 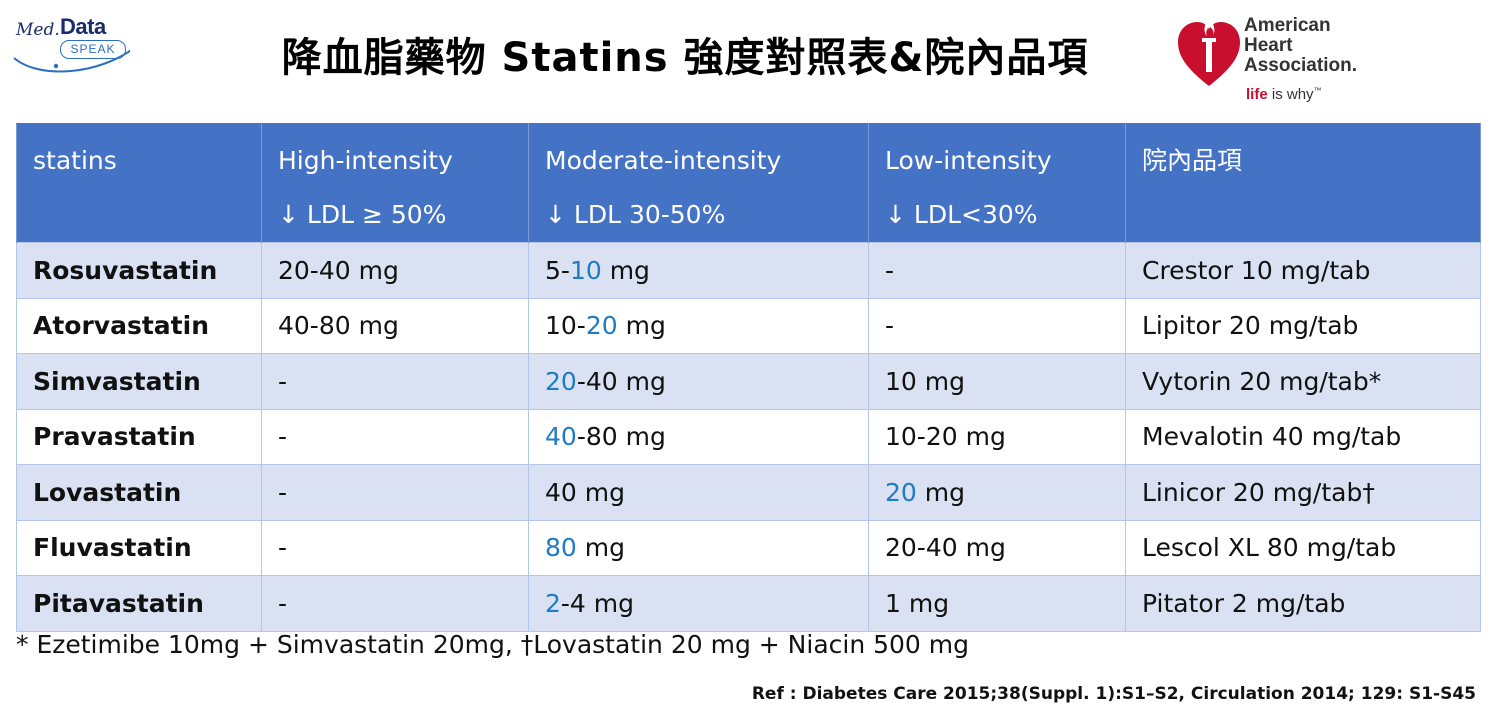 What do you see at coordinates (139, 183) in the screenshot?
I see `header-statins: statins` at bounding box center [139, 183].